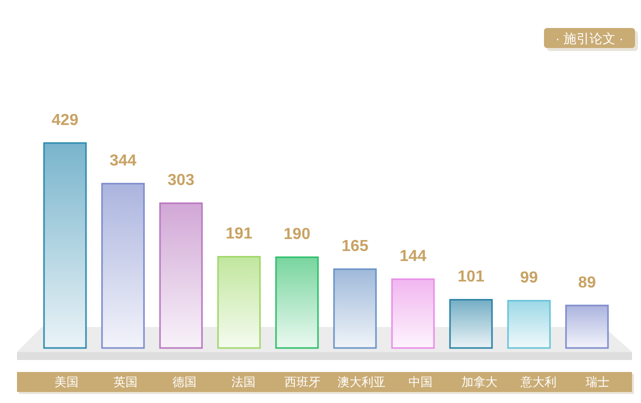 This screenshot has height=403, width=641. Describe the element at coordinates (123, 161) in the screenshot. I see `data-label: 344` at that location.